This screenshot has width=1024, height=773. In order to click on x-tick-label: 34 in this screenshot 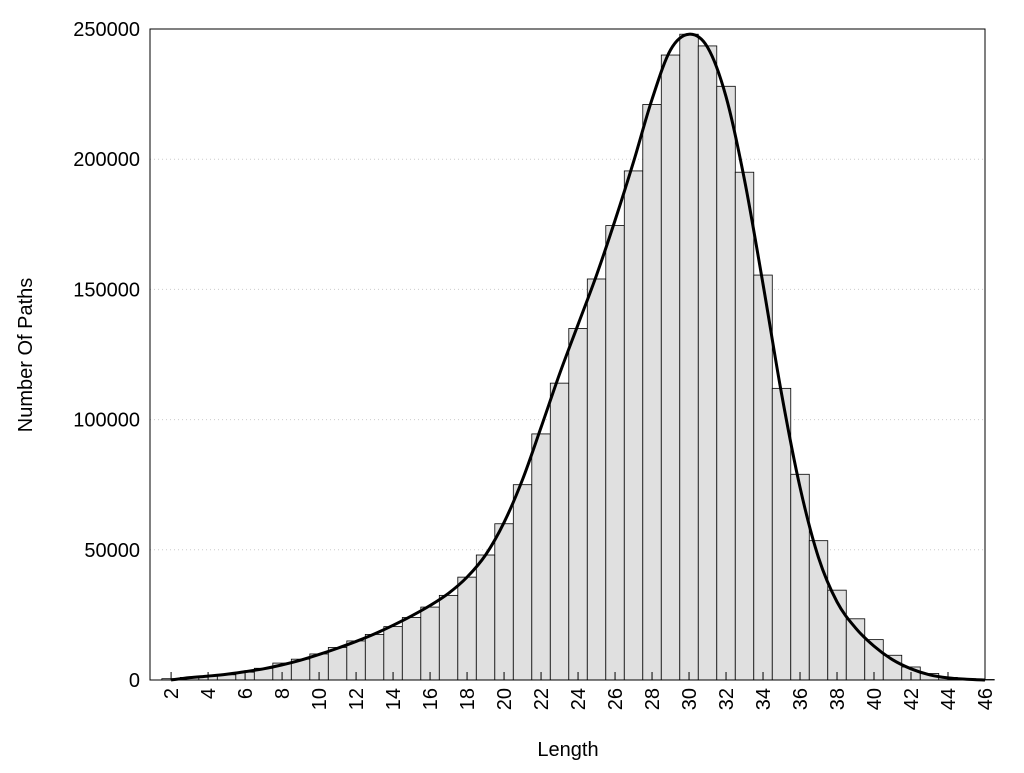, I will do `click(764, 699)`.